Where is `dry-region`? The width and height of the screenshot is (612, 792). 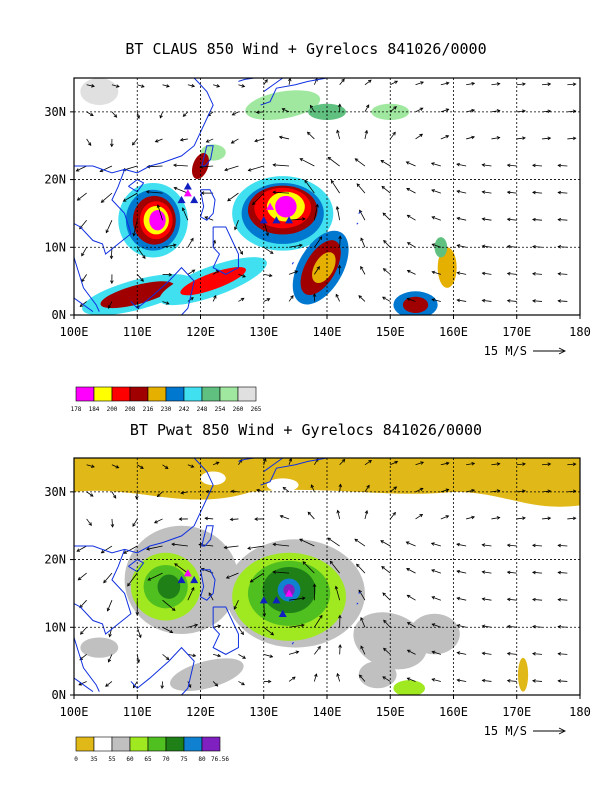
dry-region is located at coordinates (523, 674).